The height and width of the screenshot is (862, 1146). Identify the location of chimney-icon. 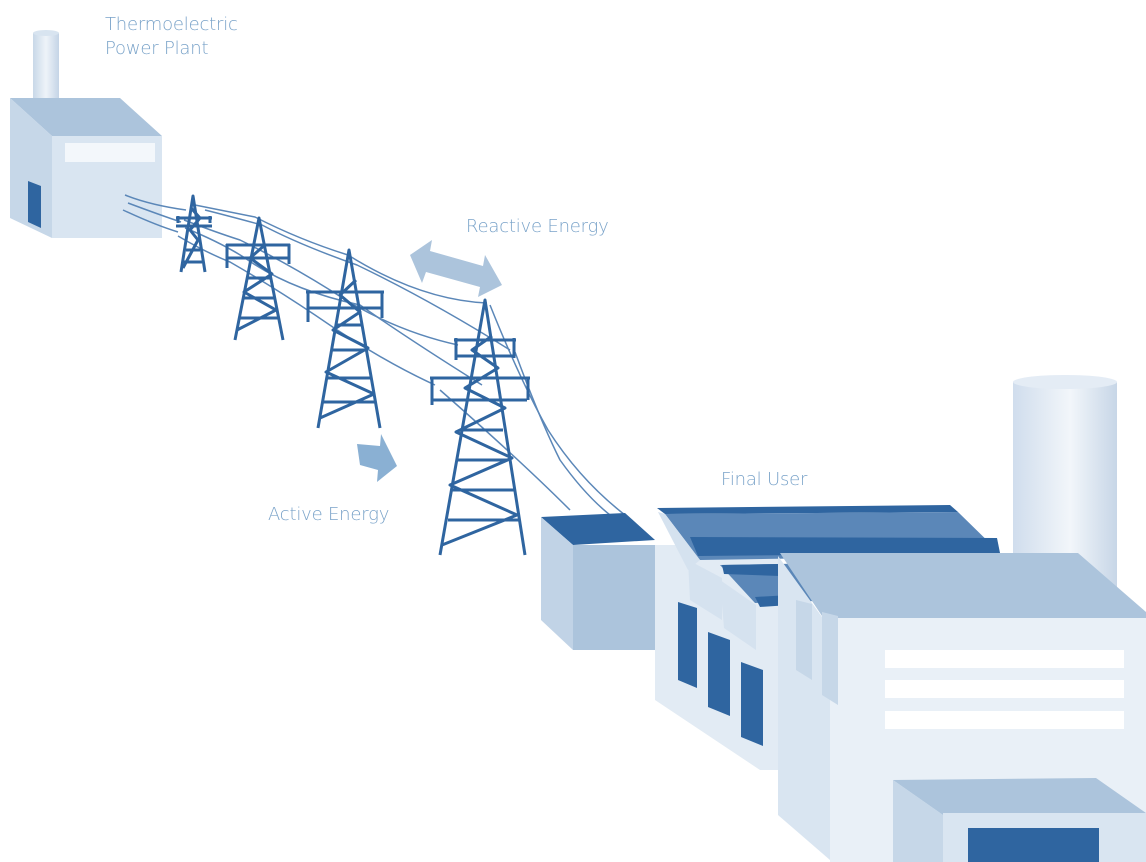
(46, 66).